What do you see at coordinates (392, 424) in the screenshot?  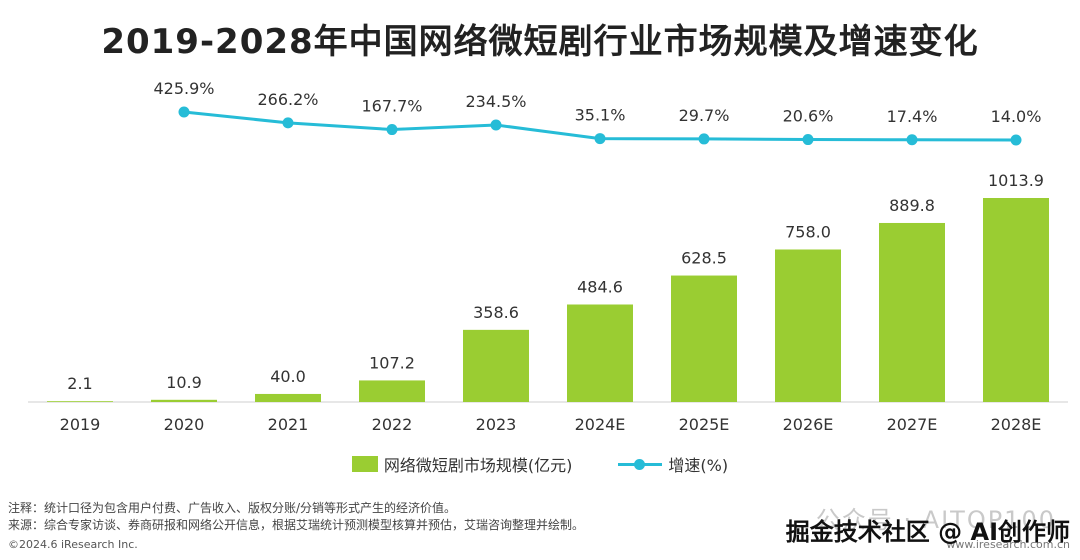 I see `x-tick-label-2022: 2022` at bounding box center [392, 424].